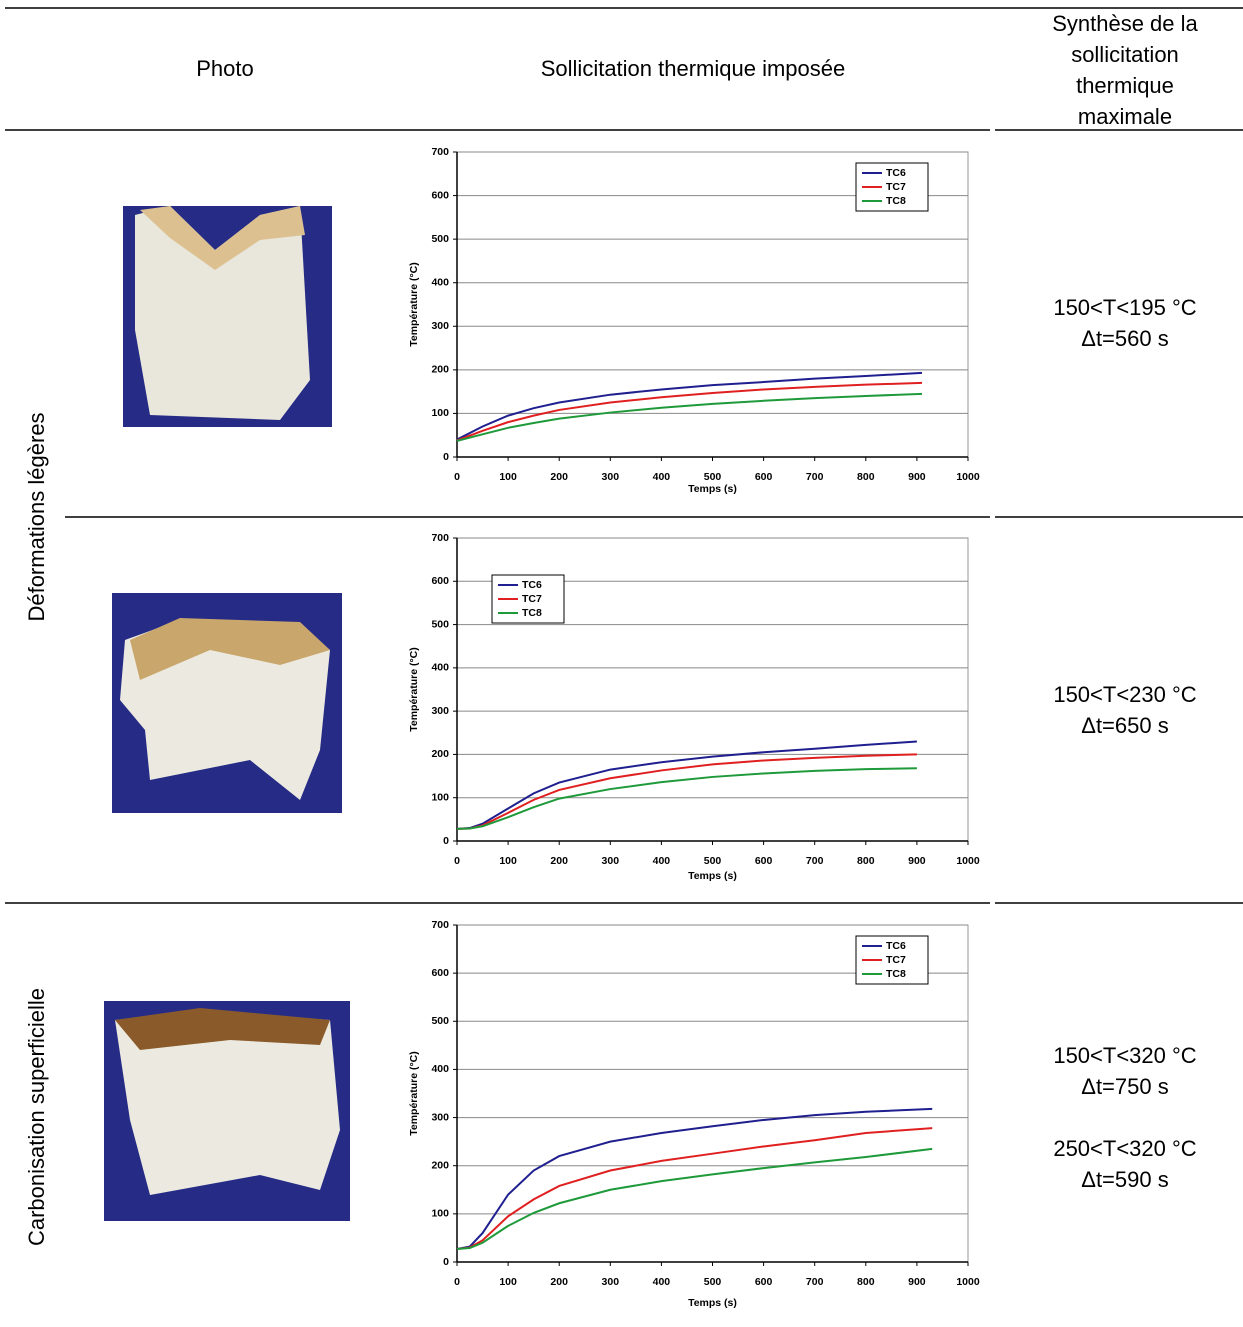  What do you see at coordinates (1124, 1055) in the screenshot?
I see `synthesis-text: 150<T<320 °C` at bounding box center [1124, 1055].